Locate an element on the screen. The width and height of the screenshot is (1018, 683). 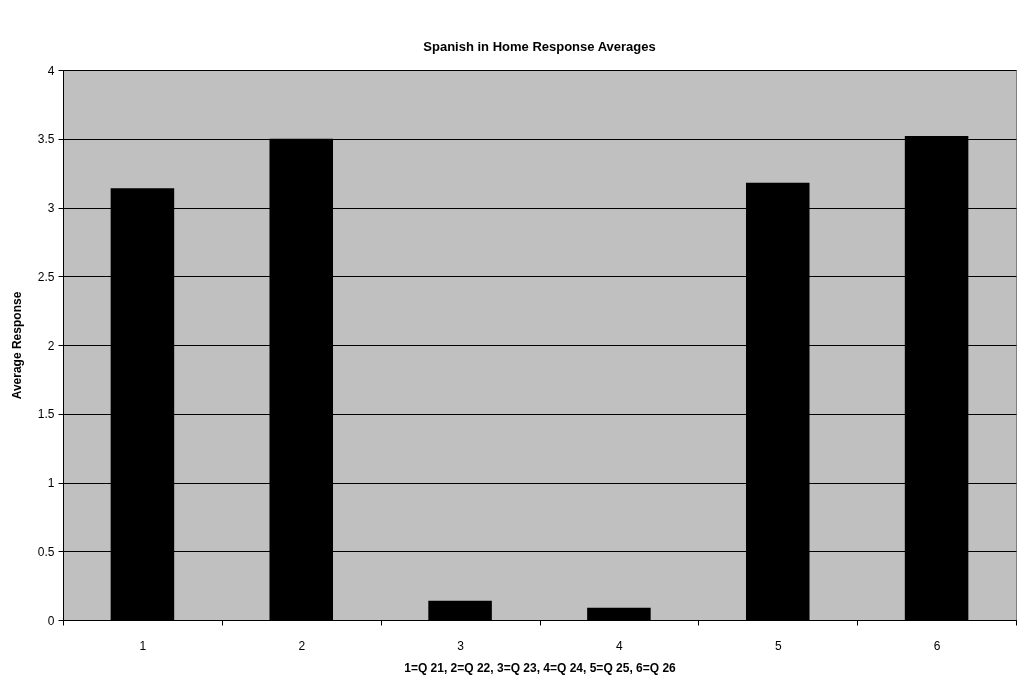
y-tick-label: 3.5 is located at coordinates (46, 139).